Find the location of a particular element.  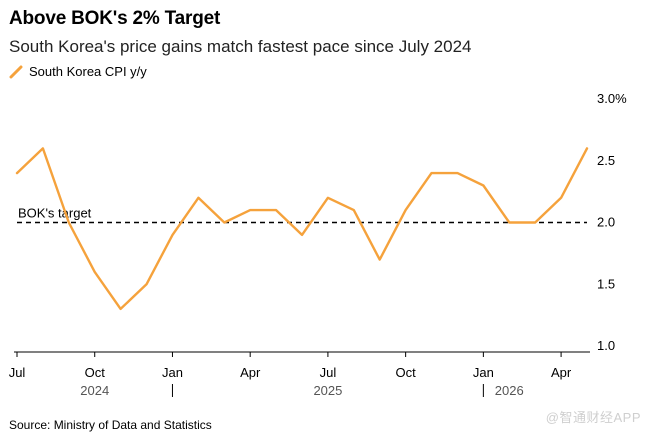

y-tick-label: 2.0 is located at coordinates (606, 222).